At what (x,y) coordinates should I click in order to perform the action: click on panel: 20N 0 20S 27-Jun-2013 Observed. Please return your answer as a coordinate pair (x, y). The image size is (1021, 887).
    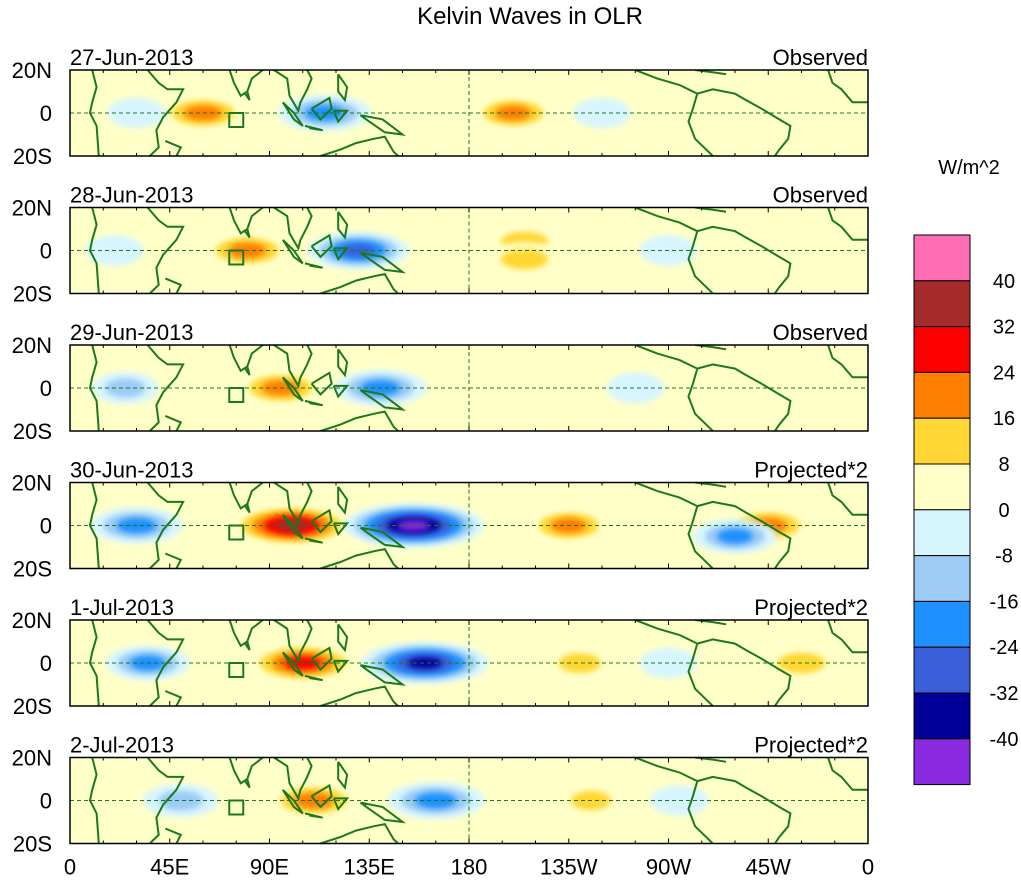
    Looking at the image, I should click on (440, 107).